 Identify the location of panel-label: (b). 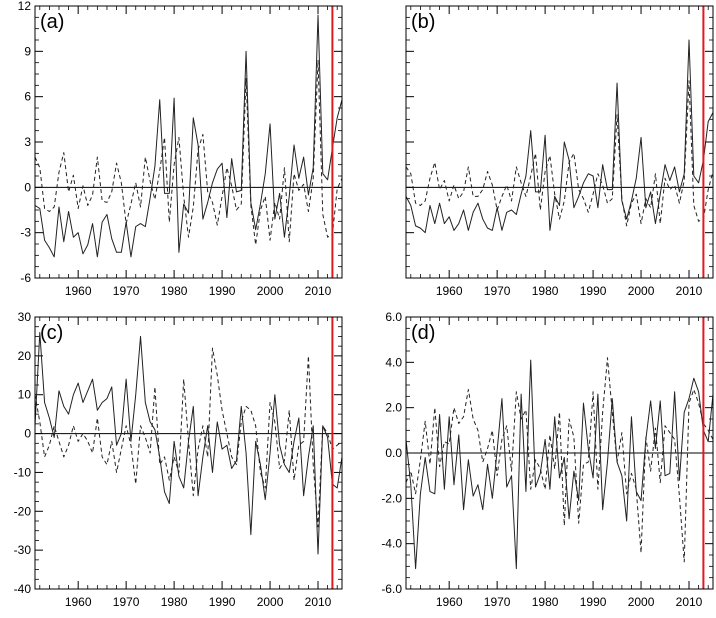
(423, 22).